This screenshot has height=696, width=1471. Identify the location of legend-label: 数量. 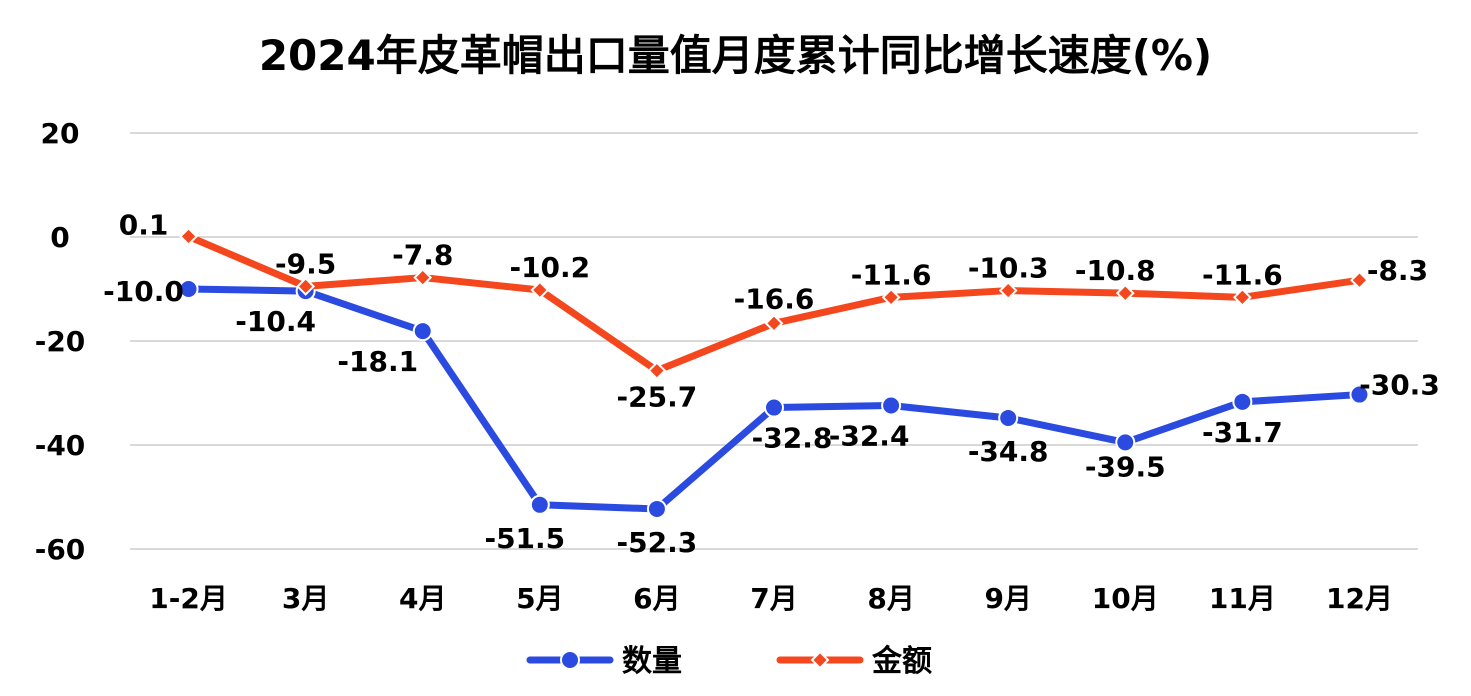
(652, 661).